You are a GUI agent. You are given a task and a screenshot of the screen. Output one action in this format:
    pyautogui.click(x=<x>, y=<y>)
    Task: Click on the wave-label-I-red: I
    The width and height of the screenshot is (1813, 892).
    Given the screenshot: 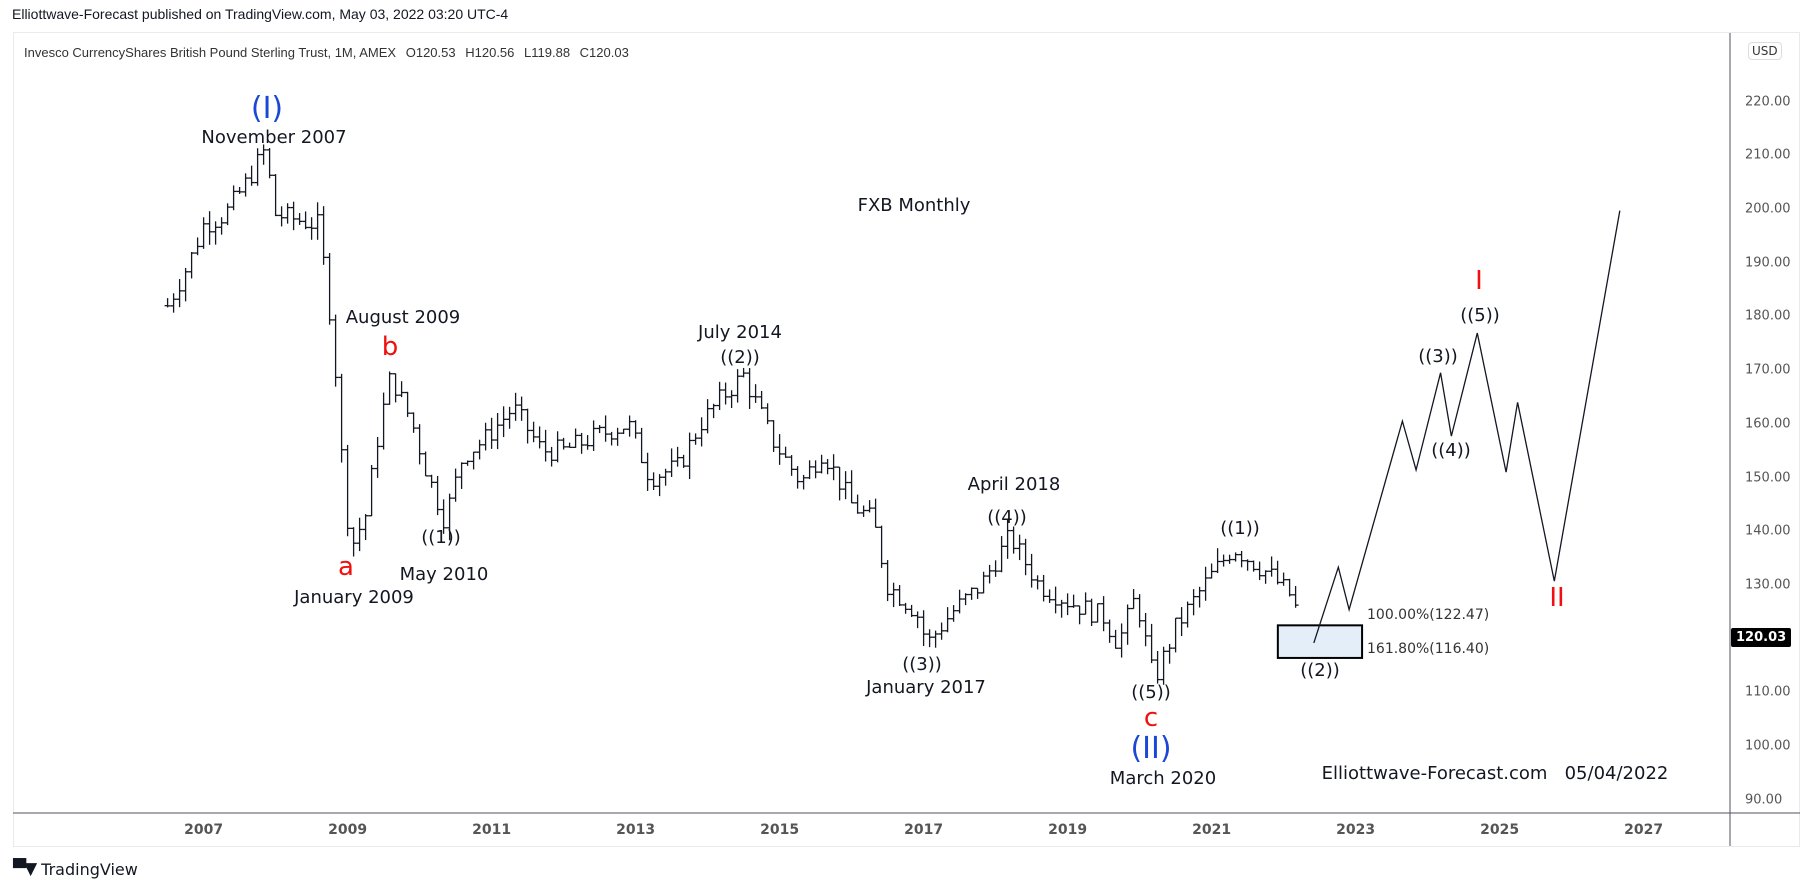 What is the action you would take?
    pyautogui.click(x=1479, y=281)
    